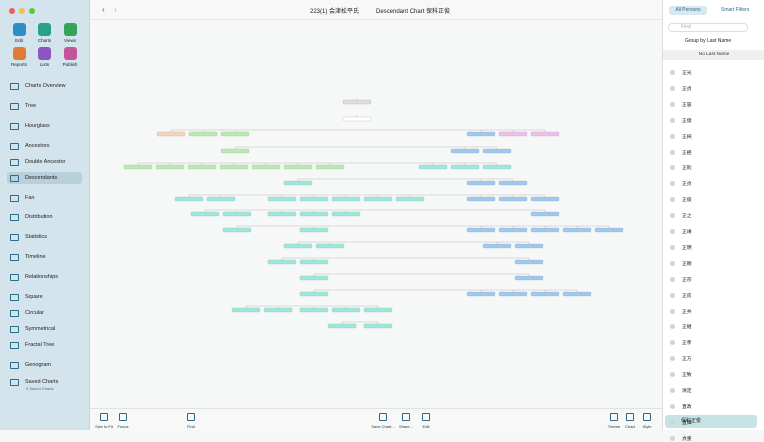 This screenshot has width=764, height=442. I want to click on nav-item: Hourglass, so click(44, 126).